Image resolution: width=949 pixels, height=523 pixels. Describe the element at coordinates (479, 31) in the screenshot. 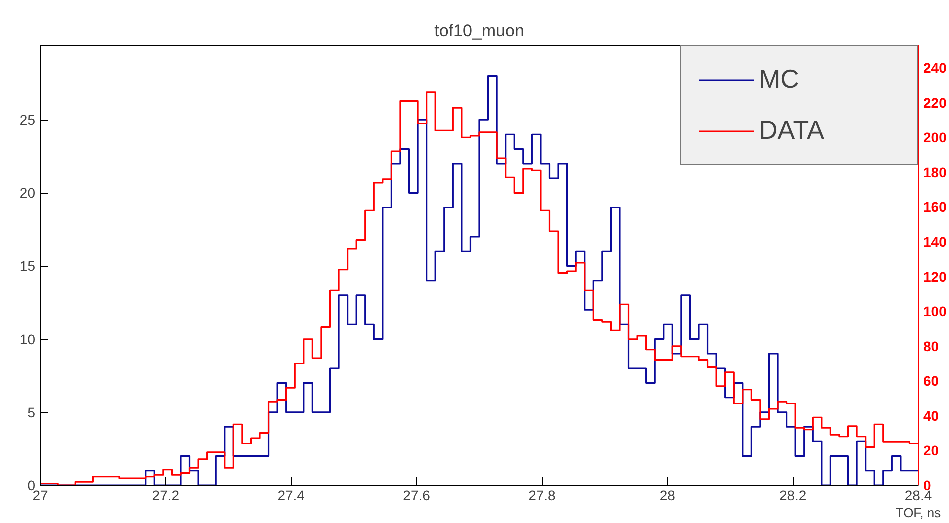

I see `chart-title: tof10_muon` at that location.